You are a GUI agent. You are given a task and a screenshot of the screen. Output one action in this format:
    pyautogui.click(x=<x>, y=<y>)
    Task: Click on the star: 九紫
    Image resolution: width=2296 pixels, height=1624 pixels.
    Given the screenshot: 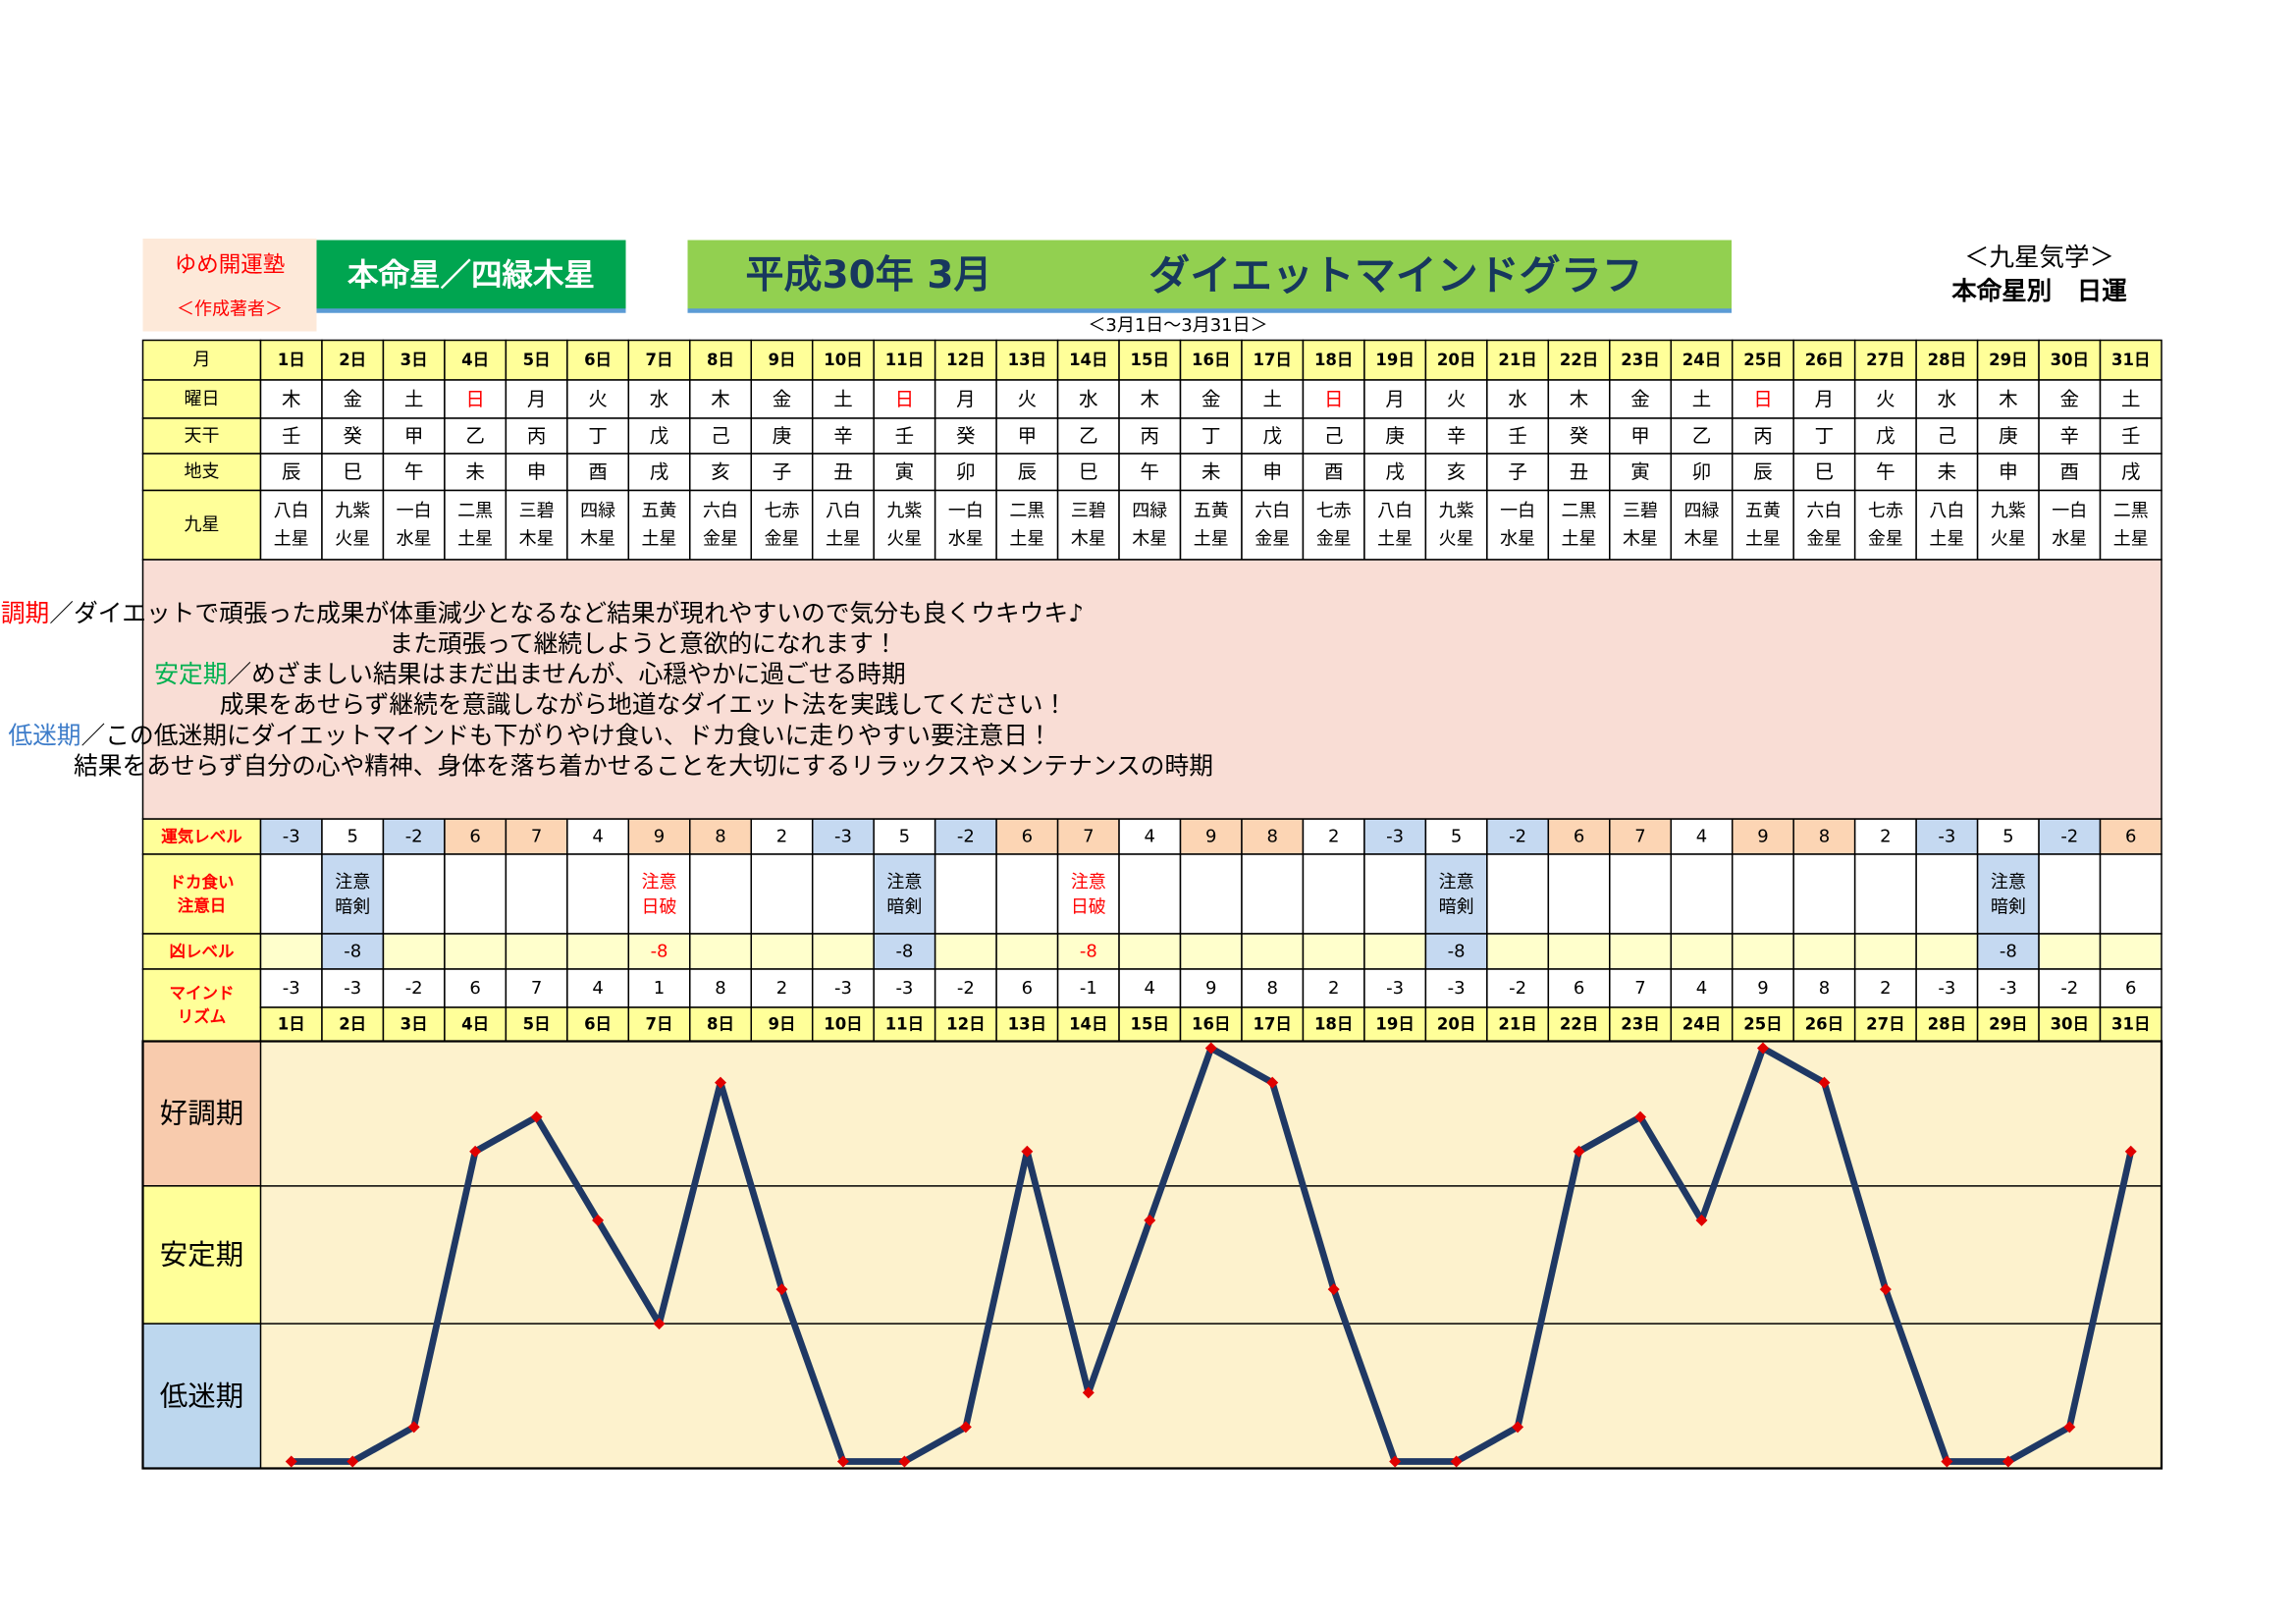 What is the action you would take?
    pyautogui.click(x=2008, y=511)
    